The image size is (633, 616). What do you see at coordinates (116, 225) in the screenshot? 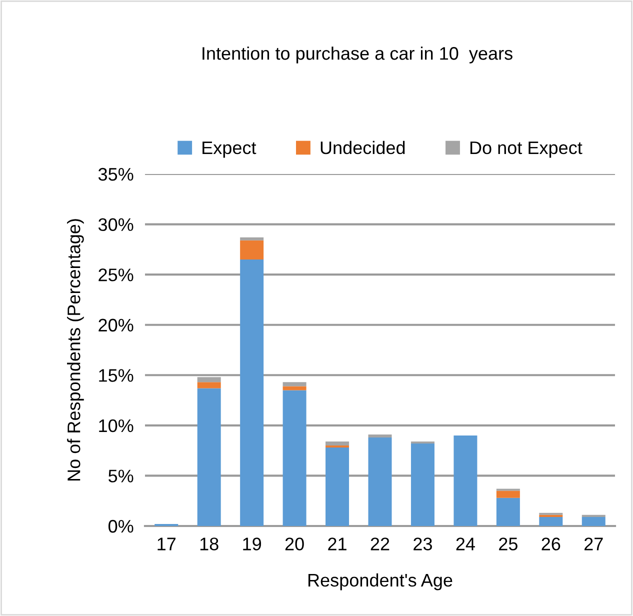
I see `y-tick-label: 30%` at bounding box center [116, 225].